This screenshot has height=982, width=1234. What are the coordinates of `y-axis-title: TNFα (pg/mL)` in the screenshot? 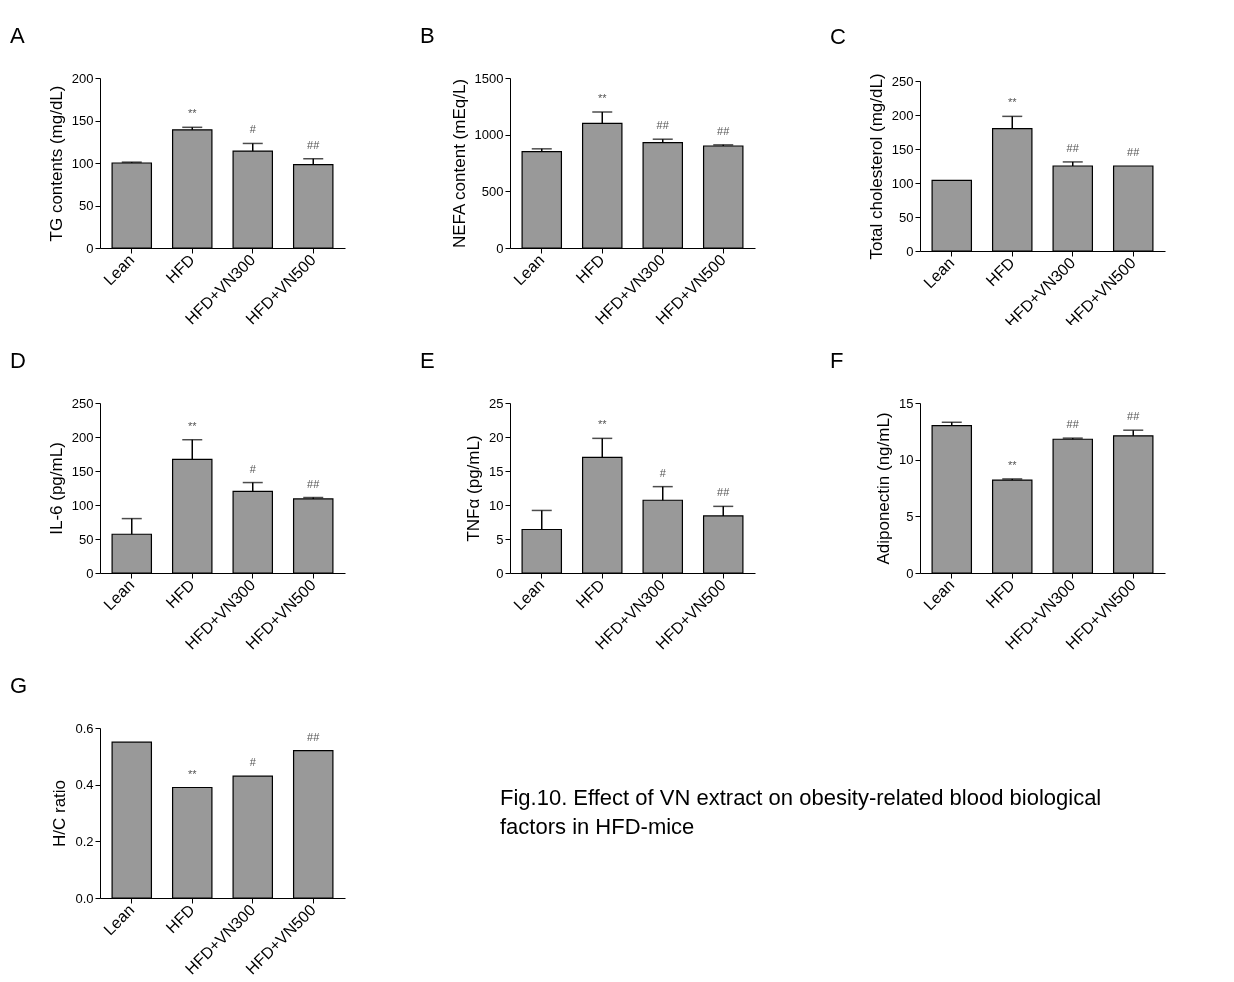 It's located at (474, 488).